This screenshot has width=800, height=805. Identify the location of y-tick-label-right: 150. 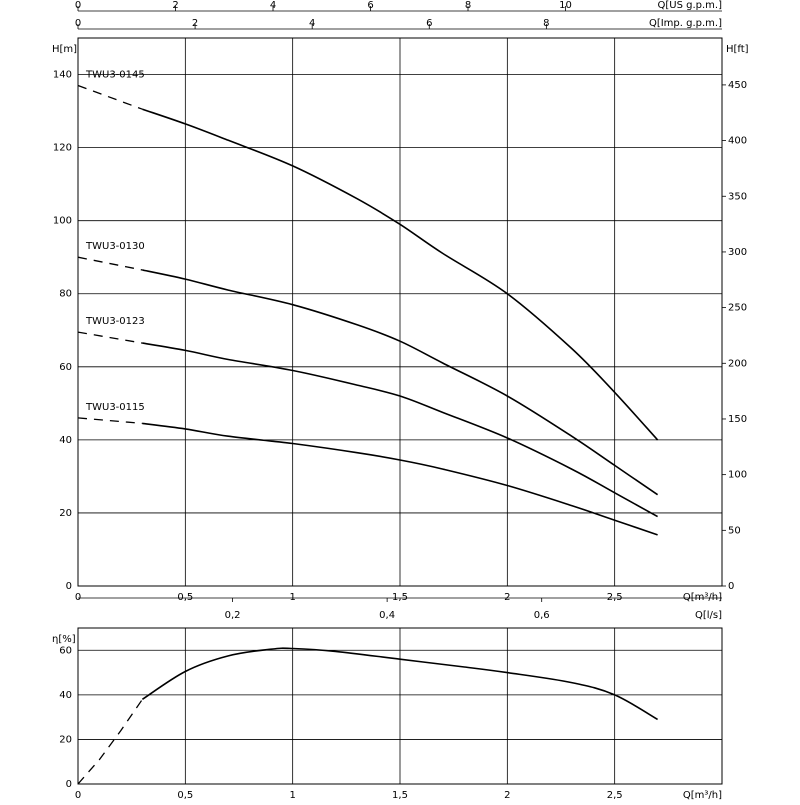
(737, 419).